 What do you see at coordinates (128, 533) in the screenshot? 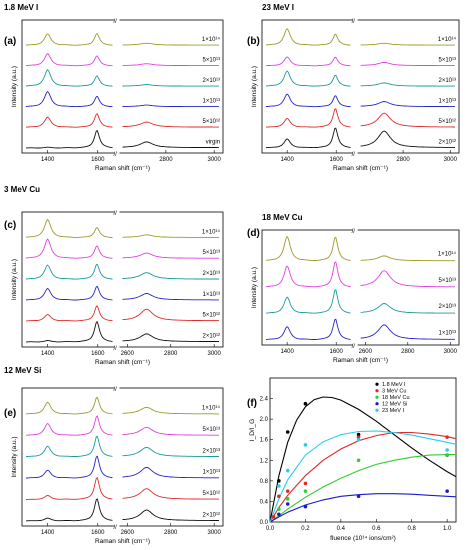
I see `x-tick-label: 2600` at bounding box center [128, 533].